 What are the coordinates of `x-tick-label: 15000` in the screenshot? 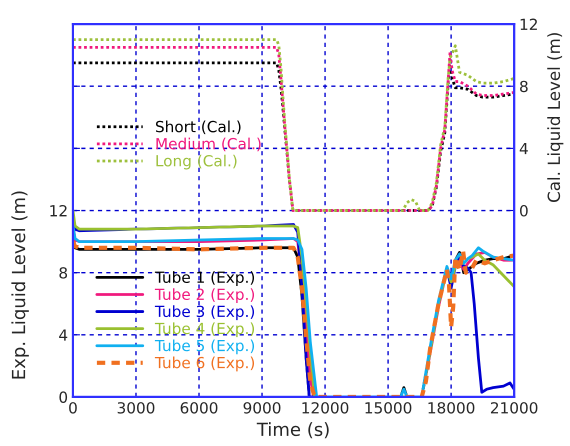 It's located at (388, 408).